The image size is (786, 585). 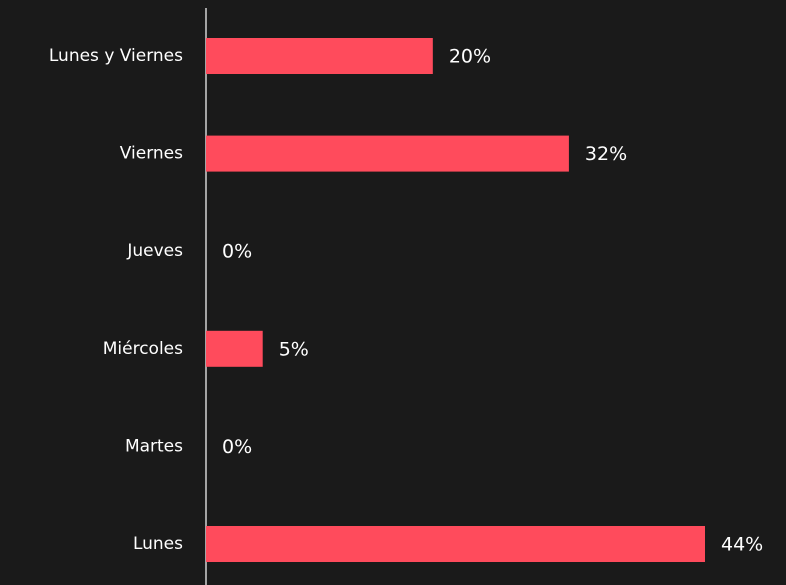 What do you see at coordinates (143, 349) in the screenshot?
I see `category-label: Miércoles` at bounding box center [143, 349].